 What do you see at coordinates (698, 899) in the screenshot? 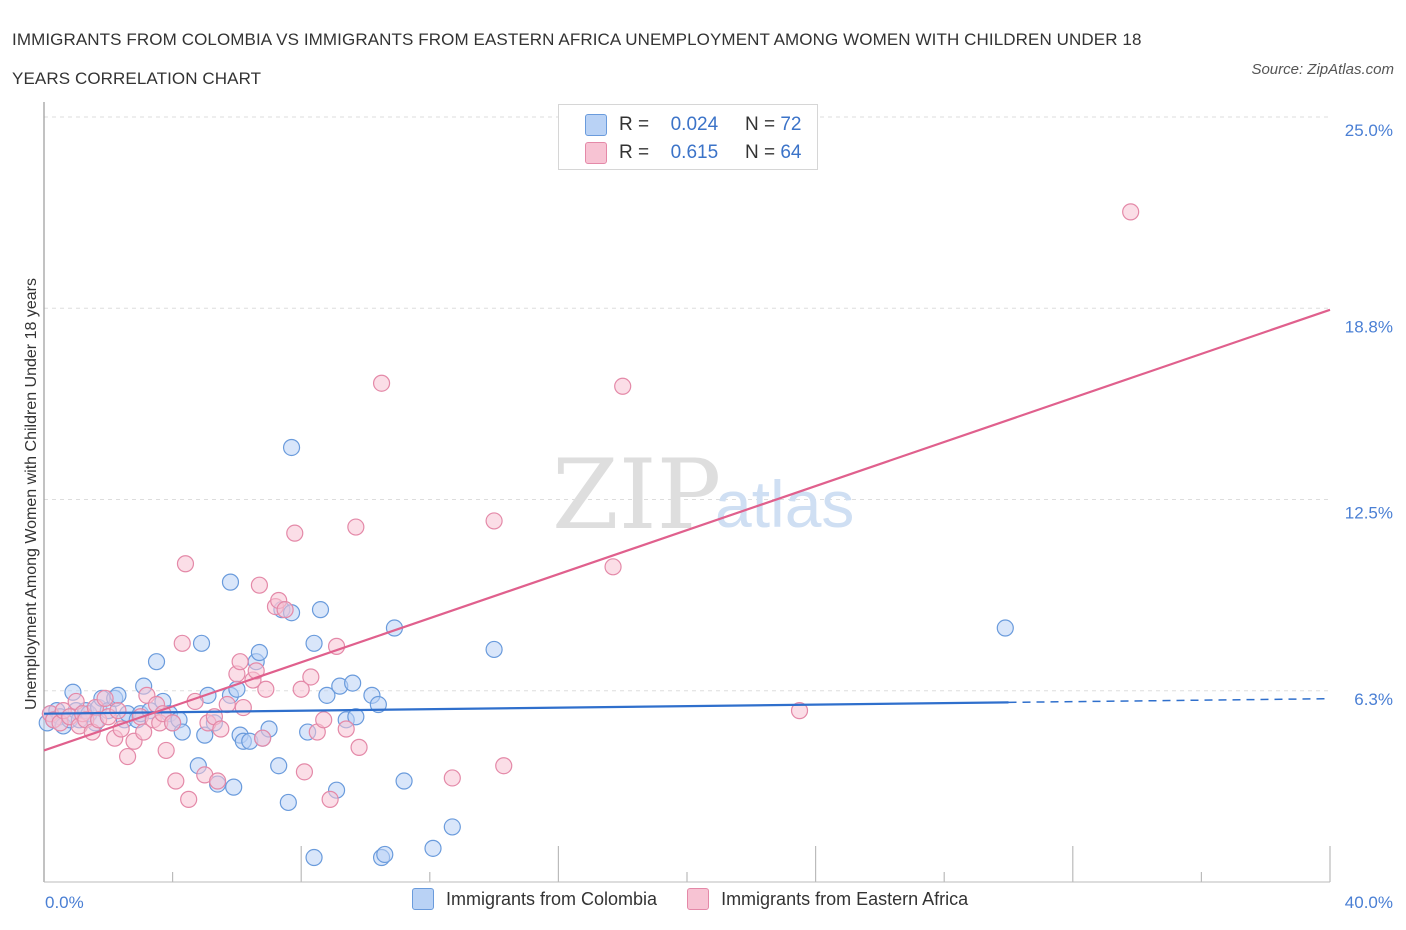
I see `eastern-africa-legend-swatch` at bounding box center [698, 899].